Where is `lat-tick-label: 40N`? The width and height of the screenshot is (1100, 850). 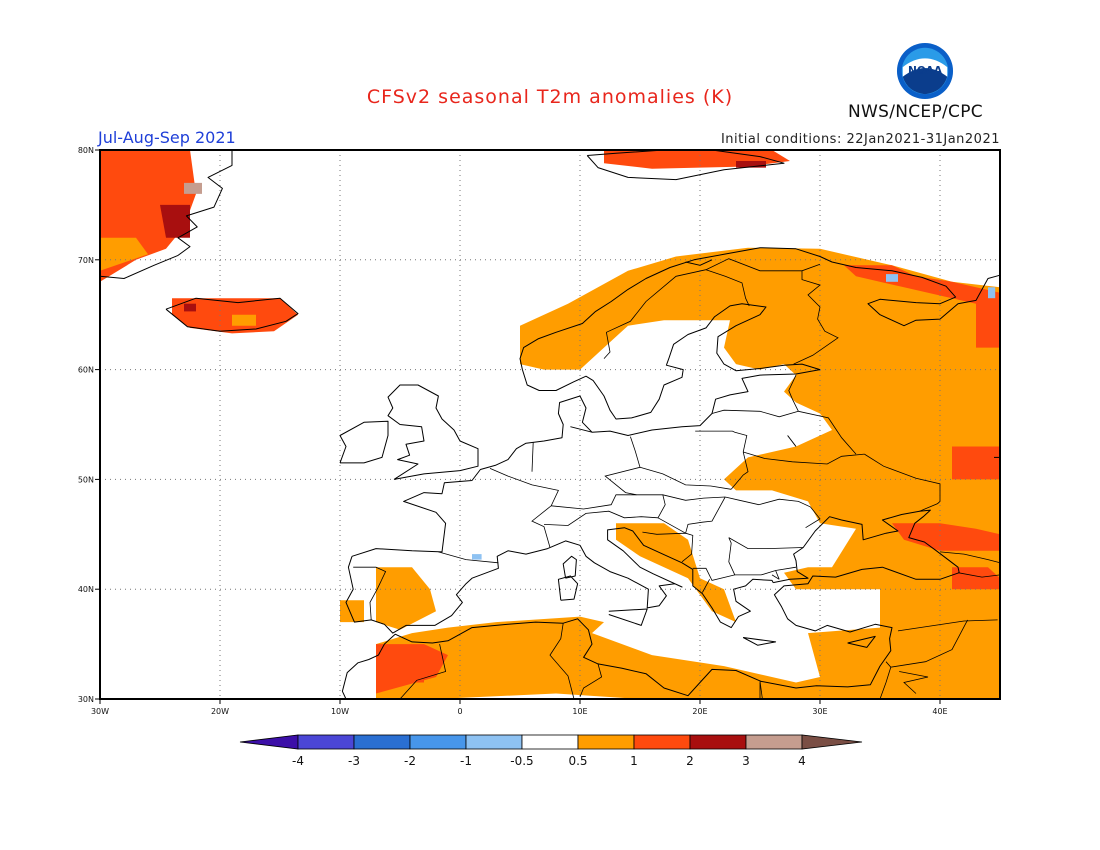
lat-tick-label: 40N is located at coordinates (86, 589).